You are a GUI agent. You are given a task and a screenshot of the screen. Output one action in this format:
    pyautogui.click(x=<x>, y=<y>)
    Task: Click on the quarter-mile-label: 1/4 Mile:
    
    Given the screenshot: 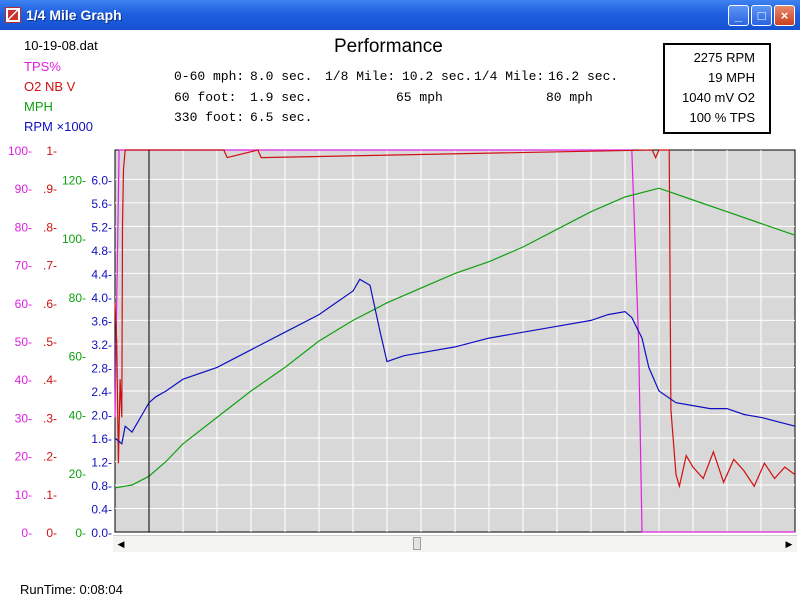 What is the action you would take?
    pyautogui.click(x=509, y=76)
    